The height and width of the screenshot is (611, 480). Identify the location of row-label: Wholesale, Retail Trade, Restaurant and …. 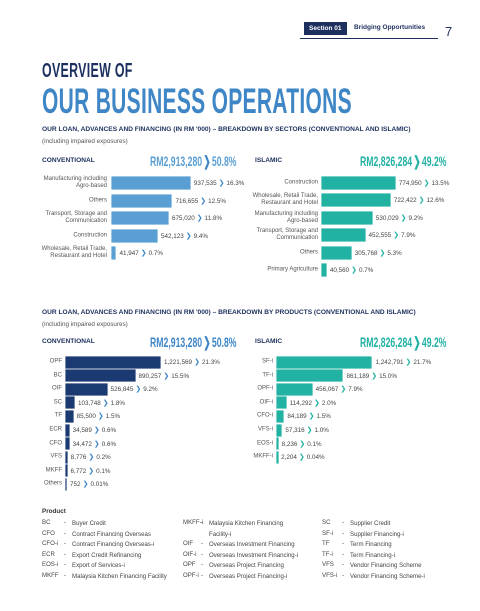
(285, 200).